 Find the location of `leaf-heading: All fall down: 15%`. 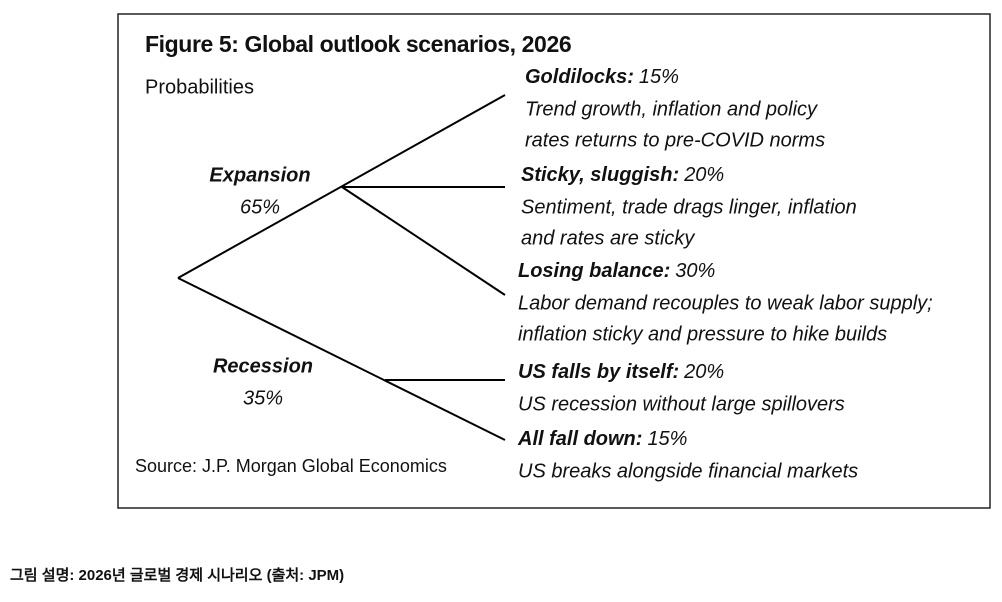

leaf-heading: All fall down: 15% is located at coordinates (602, 439).